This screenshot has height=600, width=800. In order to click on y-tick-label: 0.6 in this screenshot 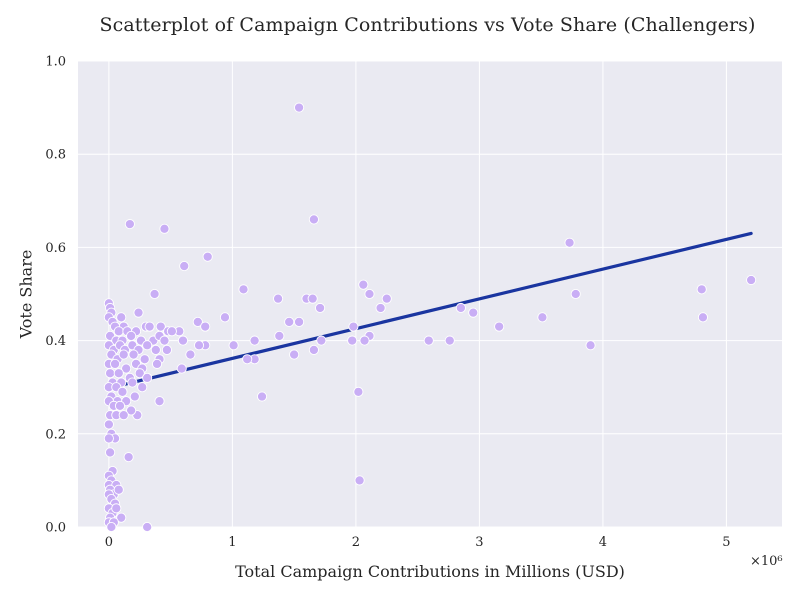, I will do `click(55, 248)`.